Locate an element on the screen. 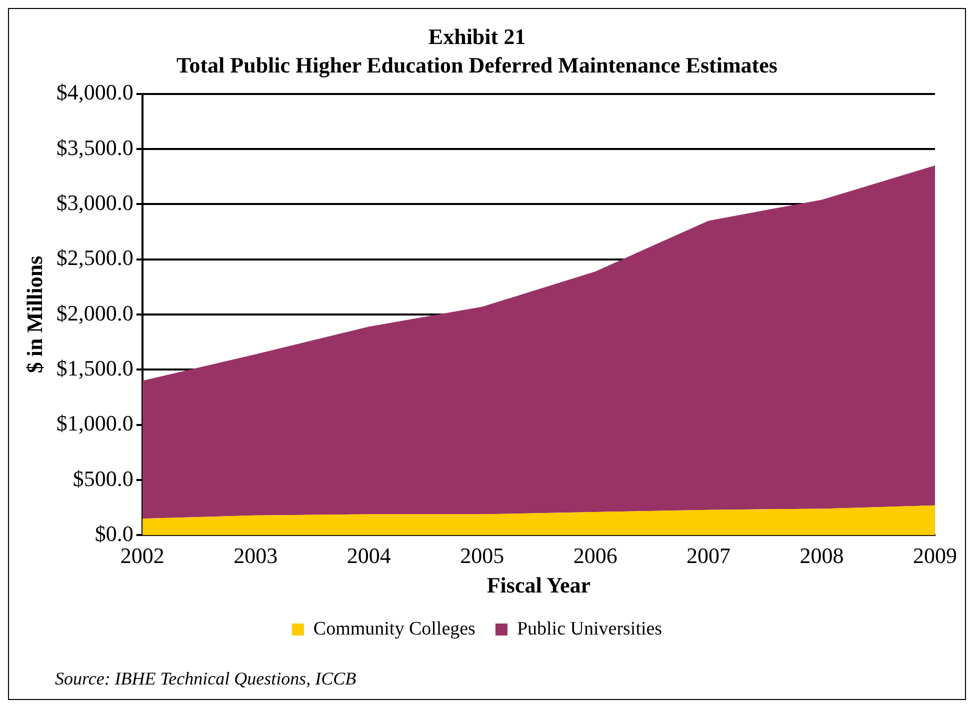 This screenshot has height=711, width=976. y-axis-title: $ in Millions is located at coordinates (34, 314).